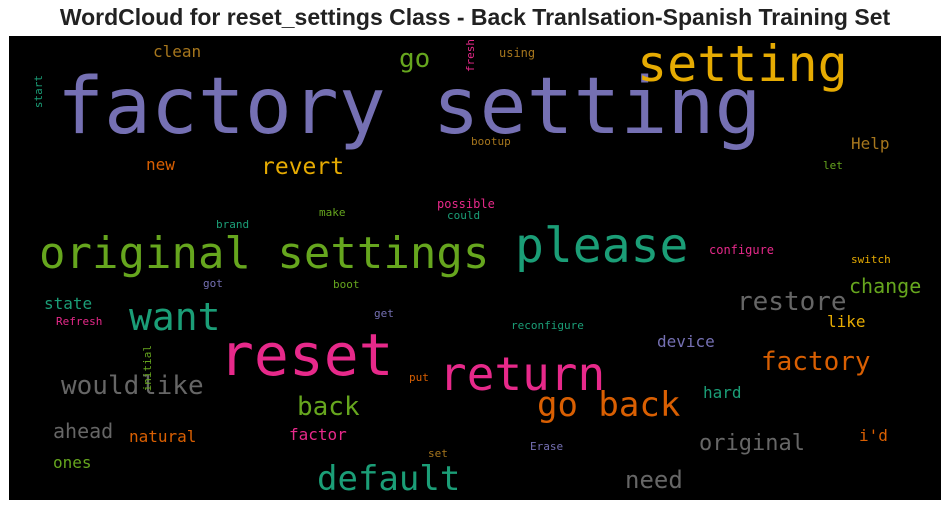  What do you see at coordinates (438, 453) in the screenshot?
I see `word-set: set` at bounding box center [438, 453].